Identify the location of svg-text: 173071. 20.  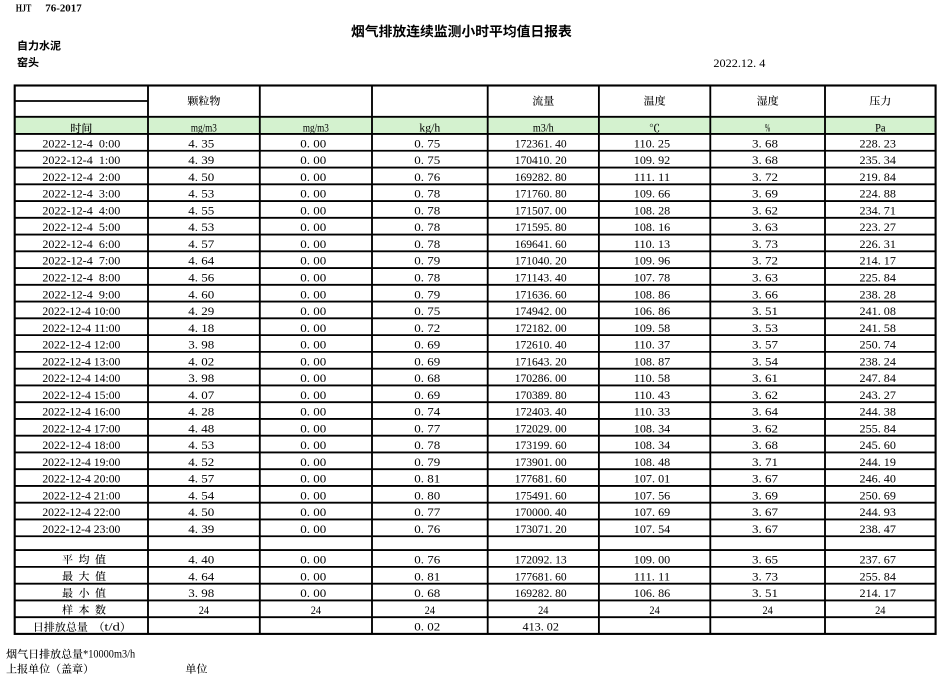
(541, 529).